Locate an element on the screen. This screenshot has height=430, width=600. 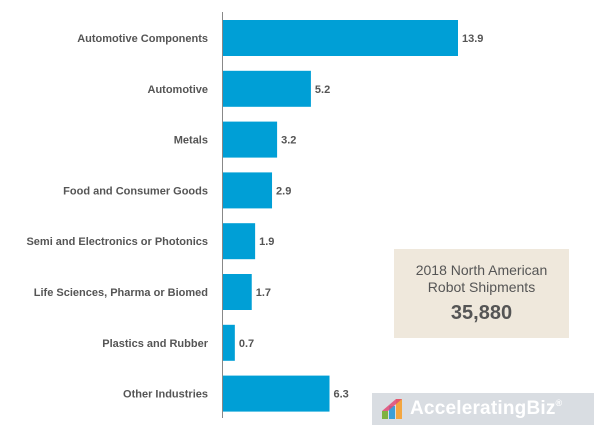
data-label: 6.3 is located at coordinates (341, 395).